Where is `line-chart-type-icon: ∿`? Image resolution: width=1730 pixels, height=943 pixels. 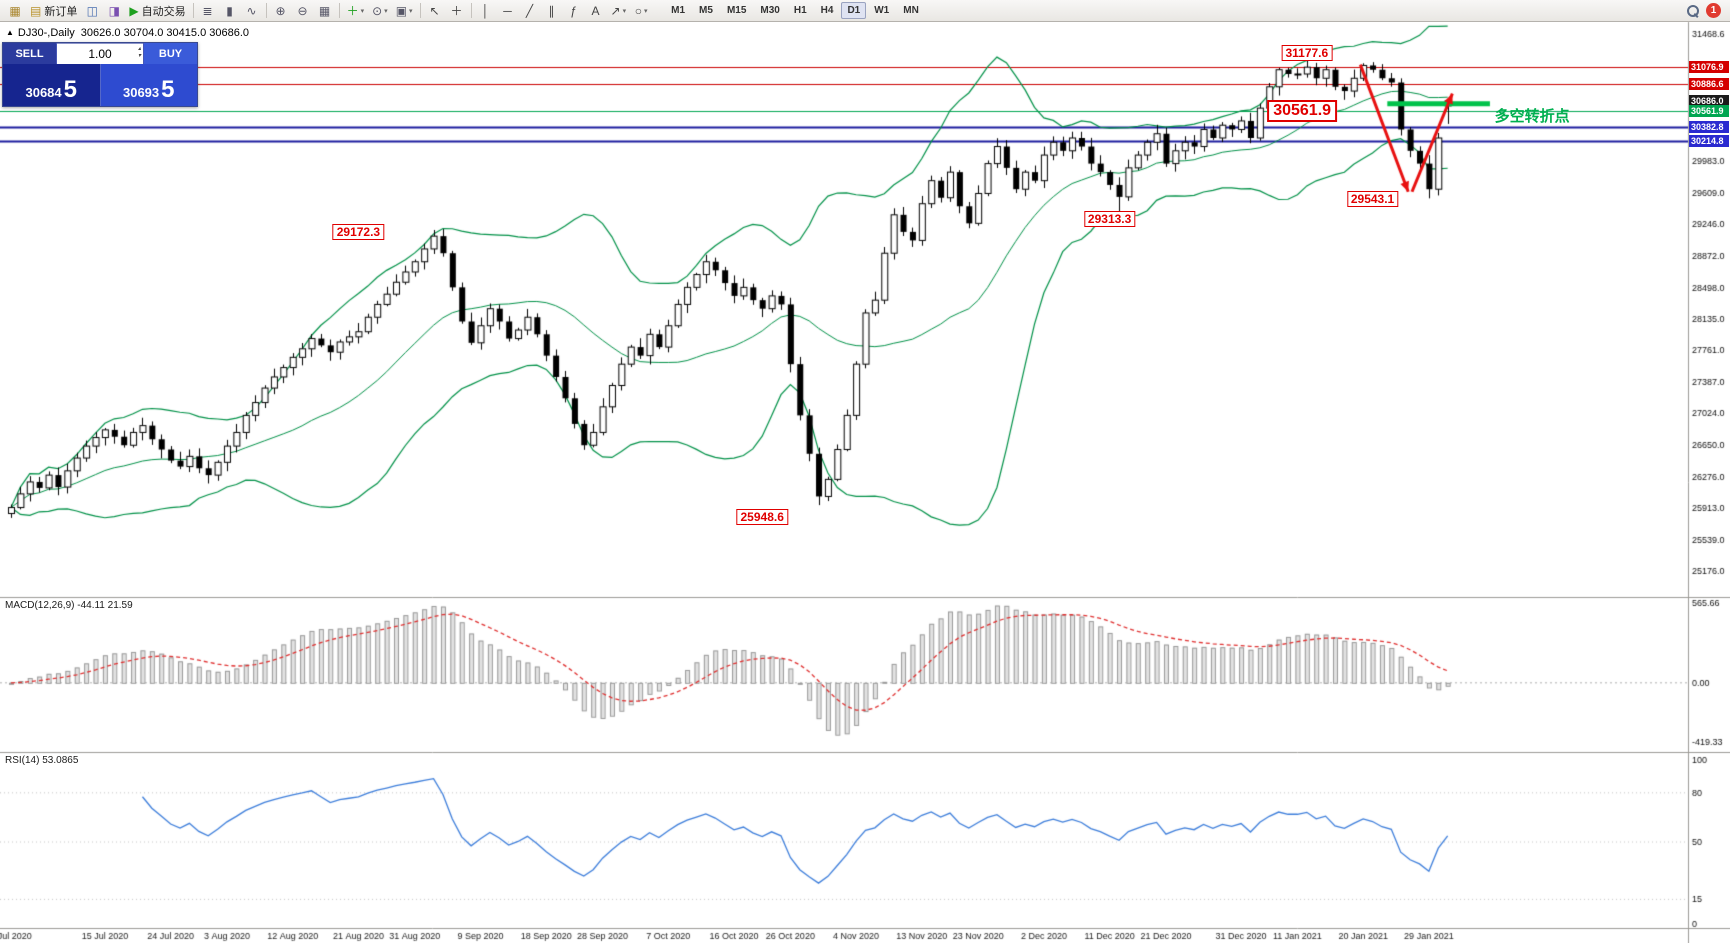
line-chart-type-icon: ∿ is located at coordinates (251, 10).